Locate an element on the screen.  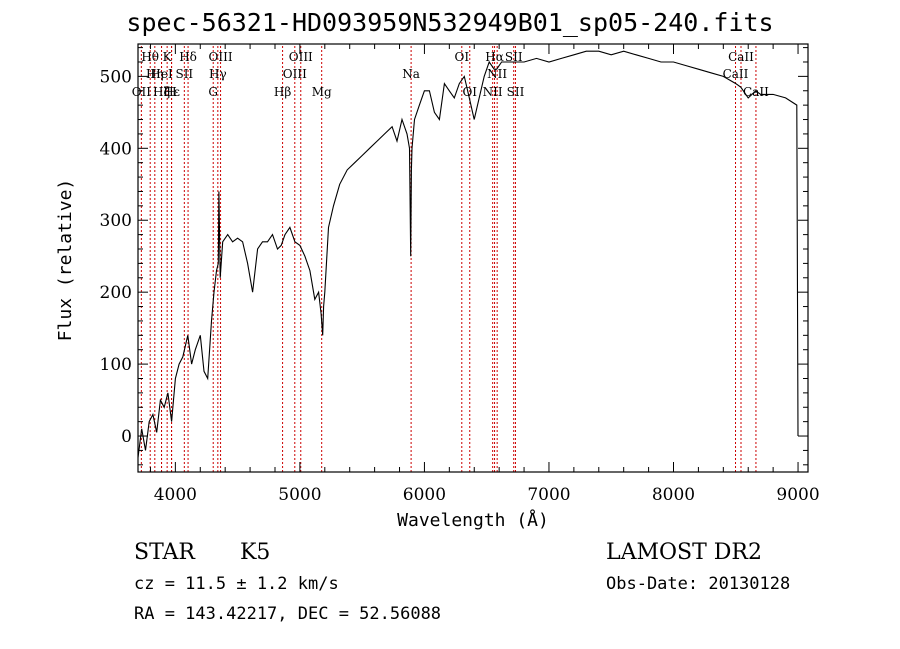
y-tick-label: 400 is located at coordinates (116, 149).